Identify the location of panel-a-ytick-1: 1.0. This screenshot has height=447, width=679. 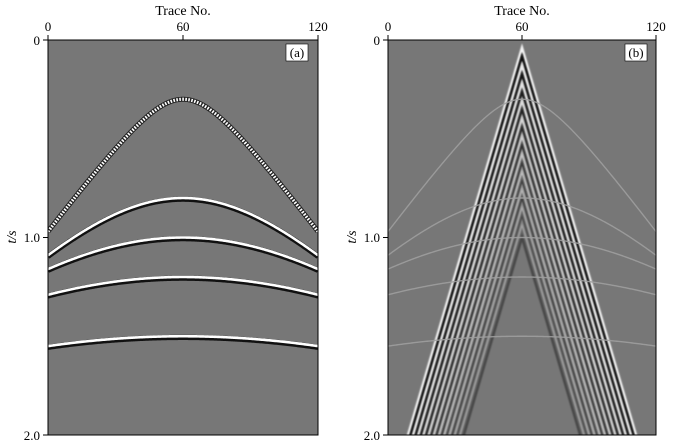
(32, 237).